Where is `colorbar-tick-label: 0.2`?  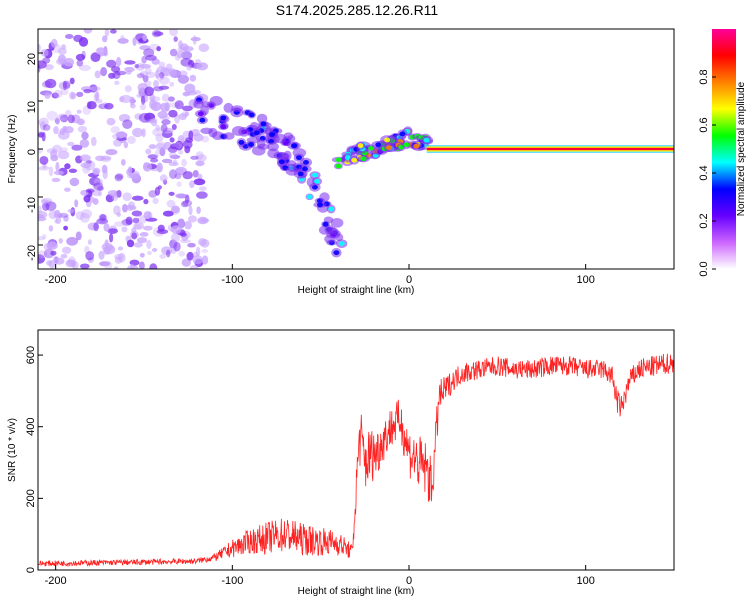
colorbar-tick-label: 0.2 is located at coordinates (704, 220).